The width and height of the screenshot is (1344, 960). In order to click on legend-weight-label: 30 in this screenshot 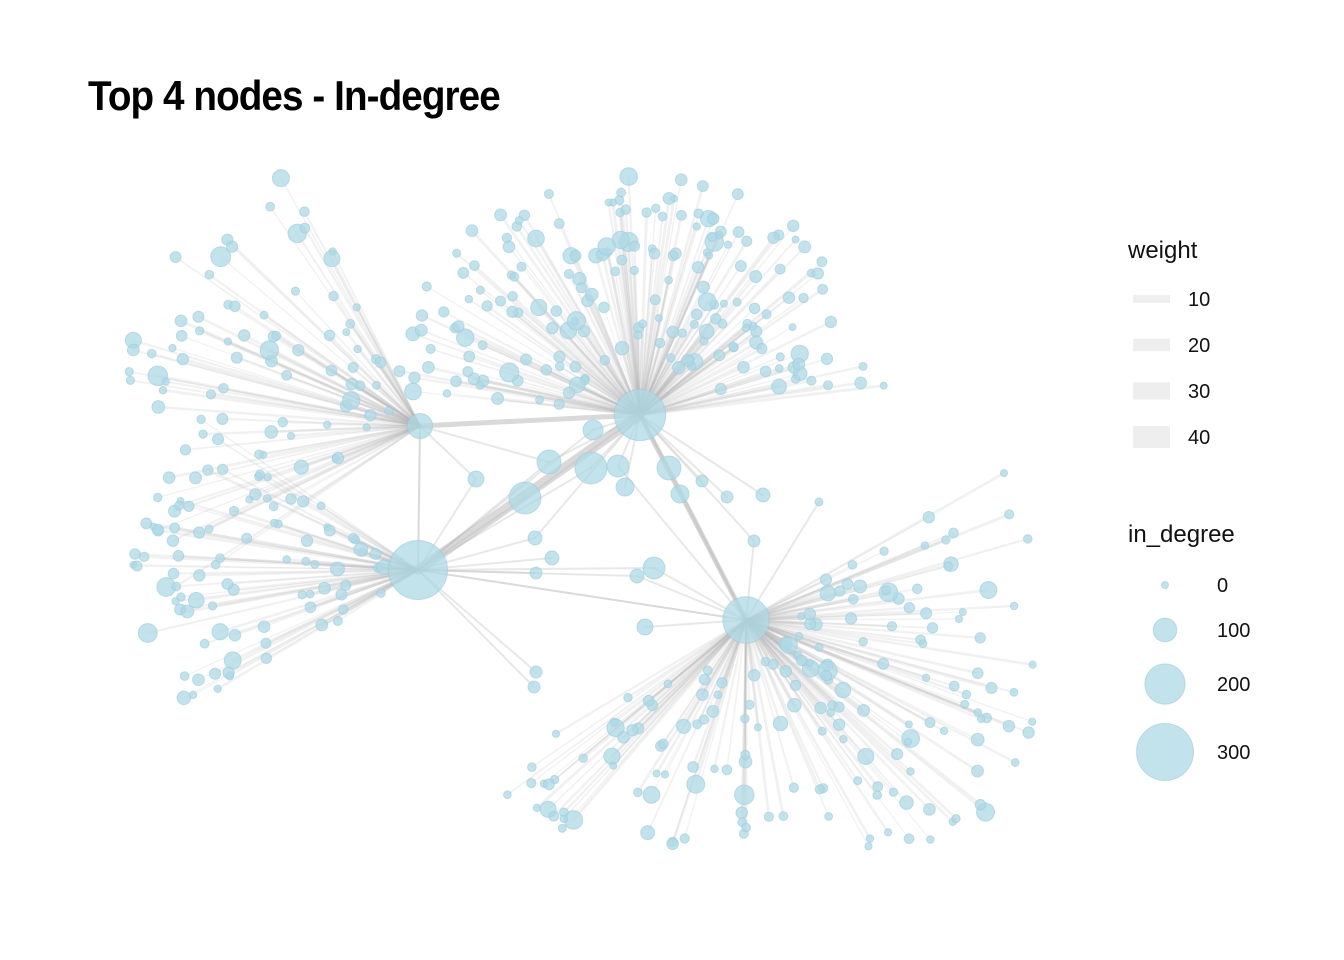, I will do `click(1199, 392)`.